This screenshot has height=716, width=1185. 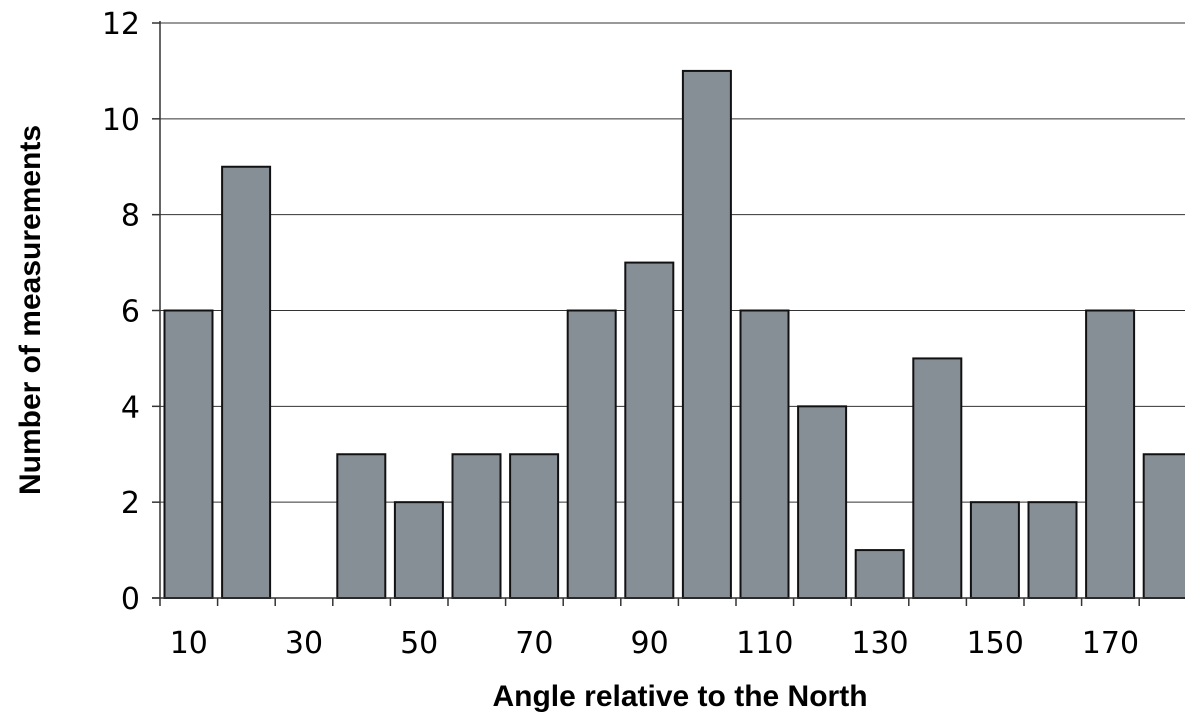 I want to click on x-tick-label: 150, so click(x=995, y=643).